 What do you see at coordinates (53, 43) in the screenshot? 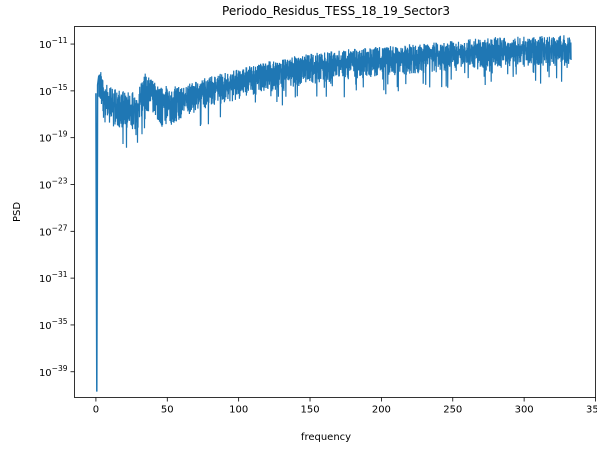
I see `y-tick-label: 10−11` at bounding box center [53, 43].